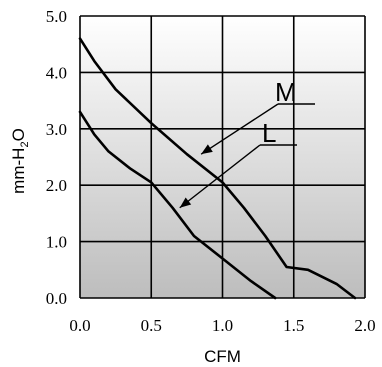 Image resolution: width=382 pixels, height=367 pixels. I want to click on y-axis-label-subscript: 2, so click(25, 144).